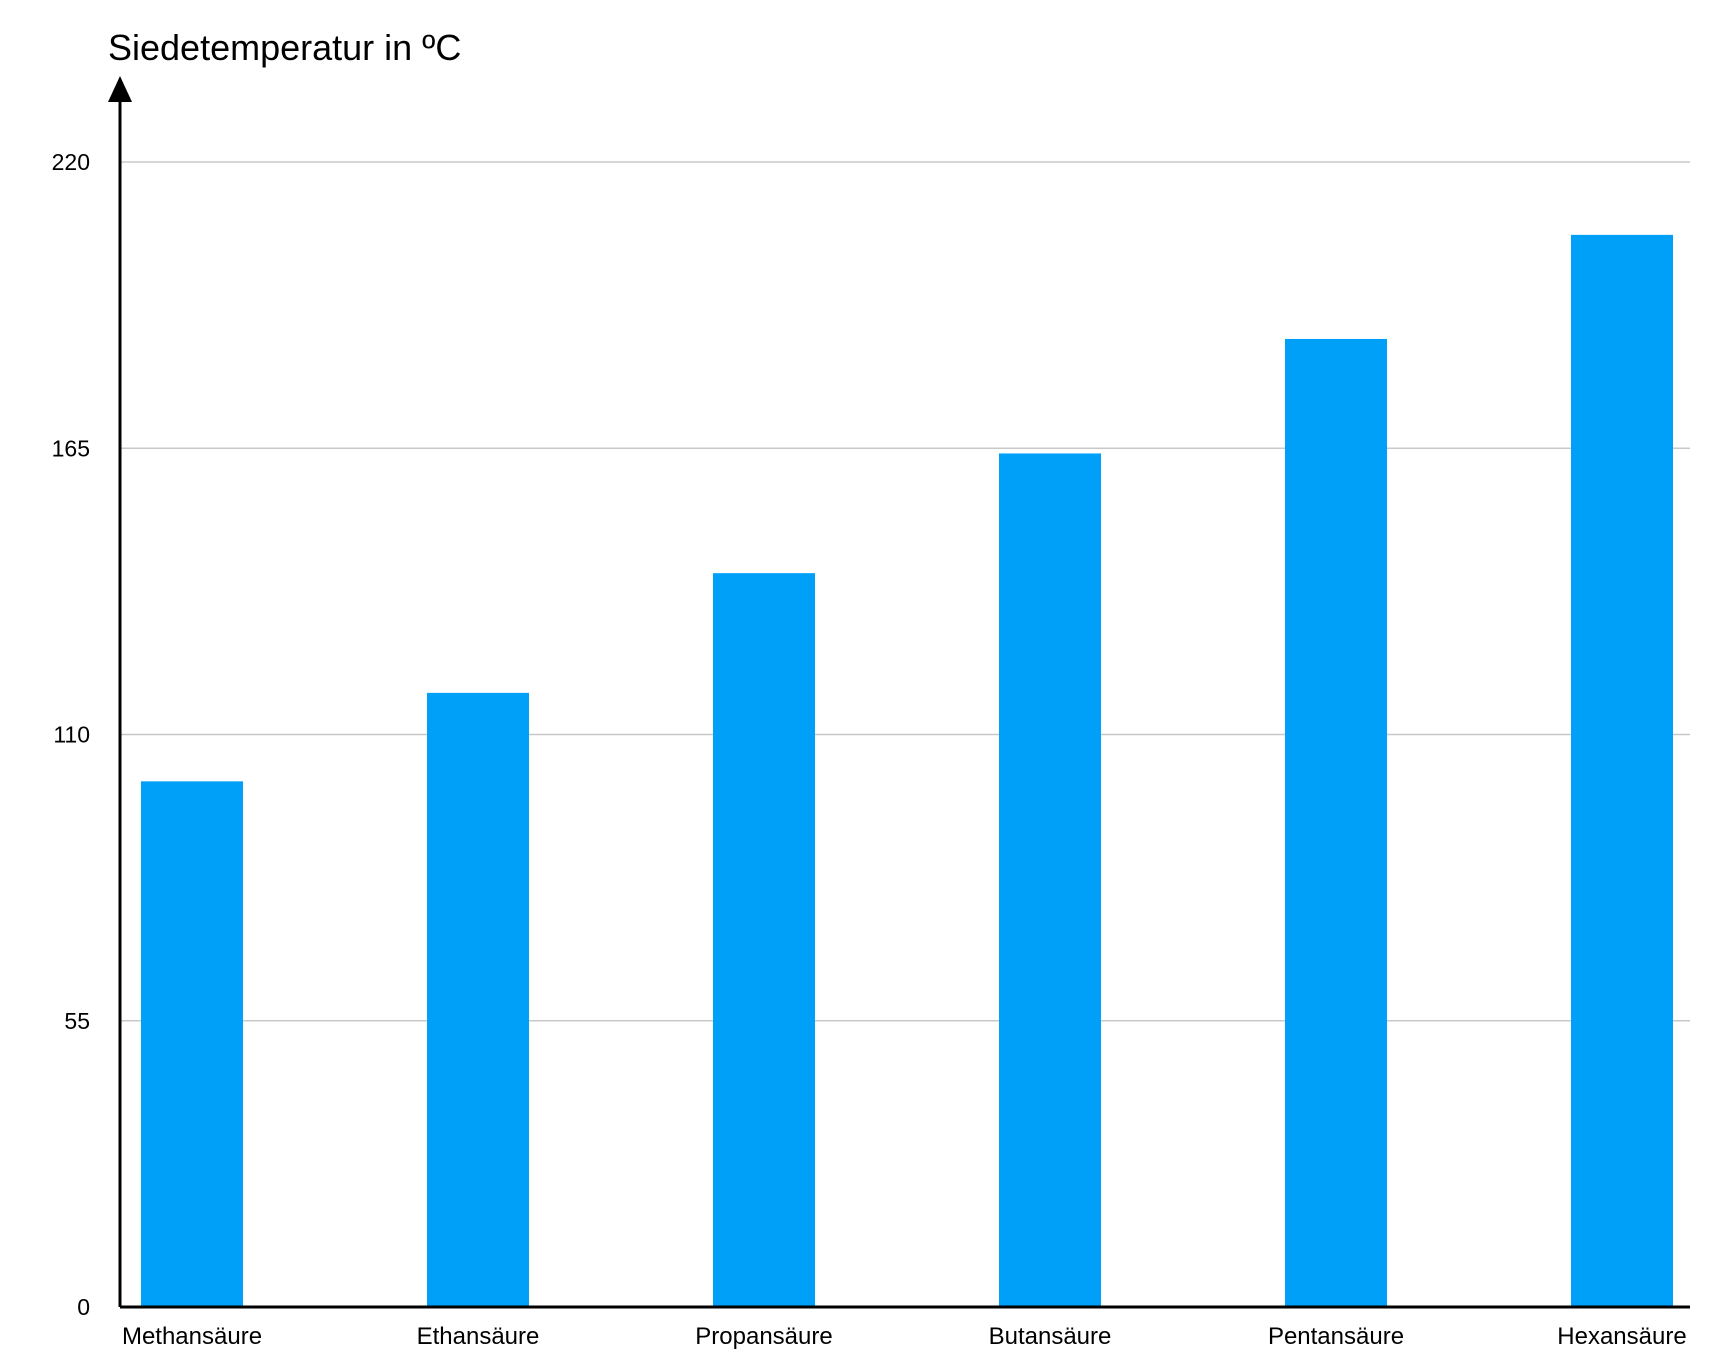 The height and width of the screenshot is (1361, 1736). What do you see at coordinates (77, 1021) in the screenshot?
I see `y-tick-label: 55` at bounding box center [77, 1021].